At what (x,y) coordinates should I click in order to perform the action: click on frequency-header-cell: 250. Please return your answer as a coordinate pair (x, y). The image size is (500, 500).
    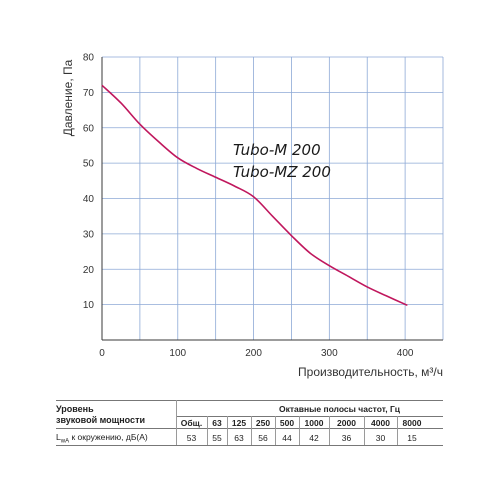
    Looking at the image, I should click on (263, 423).